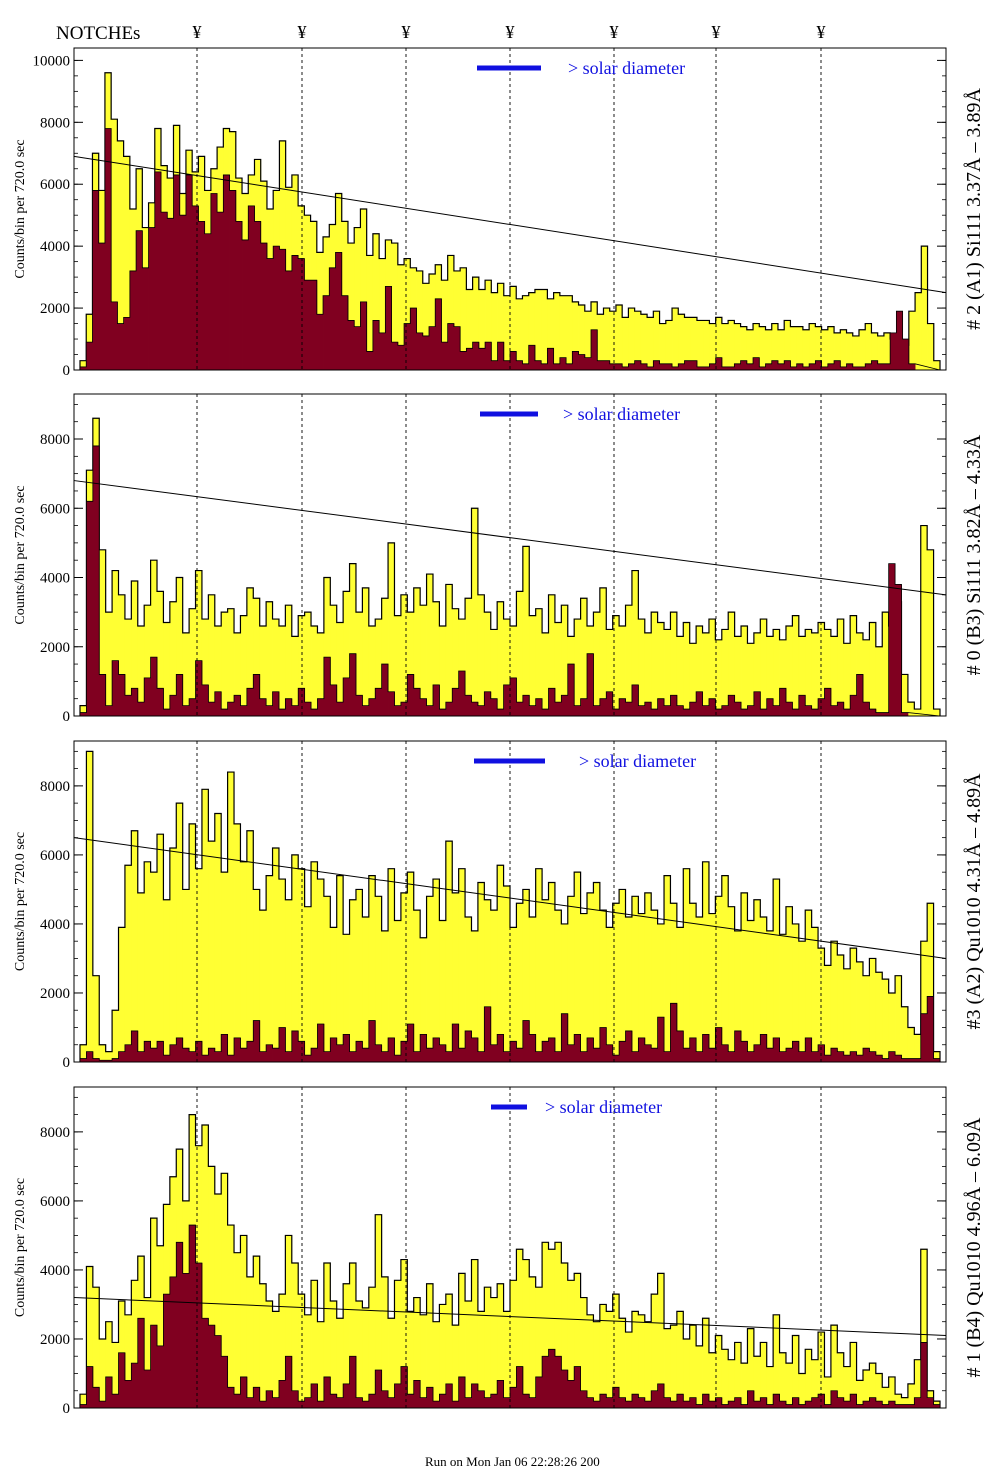 This screenshot has height=1476, width=1004. I want to click on series-subset-outline, so click(510, 1316).